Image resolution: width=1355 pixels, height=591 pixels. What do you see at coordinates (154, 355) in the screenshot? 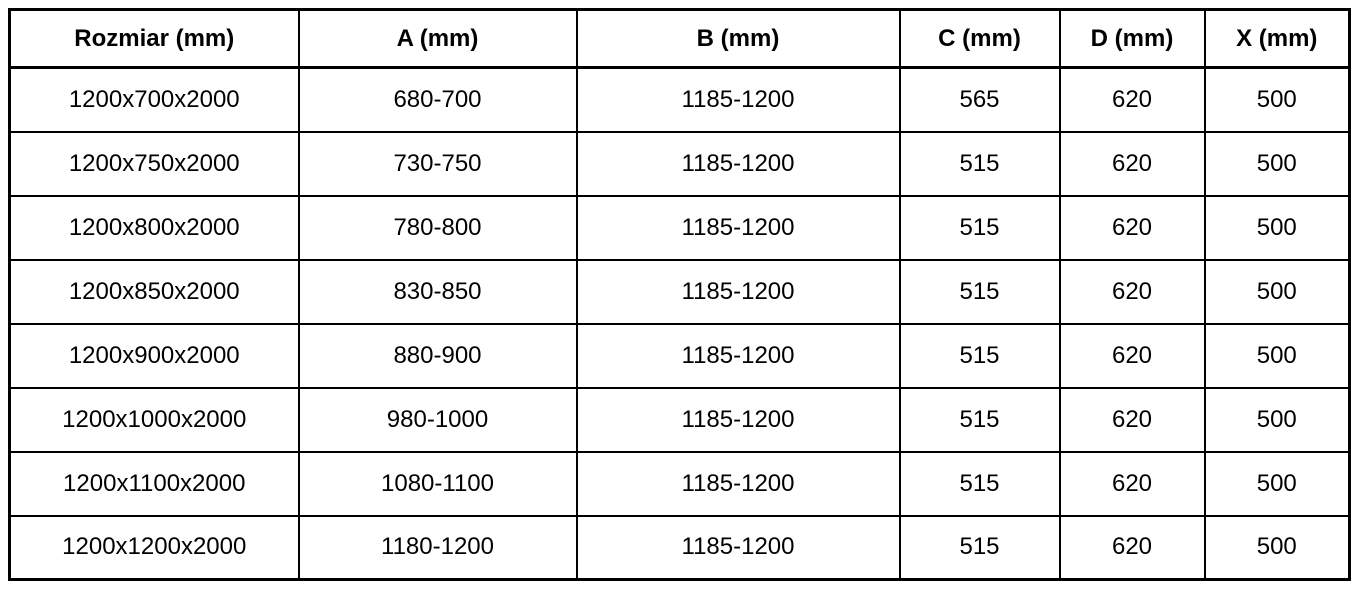
I see `cell-rozmiar: 1200x900x2000` at bounding box center [154, 355].